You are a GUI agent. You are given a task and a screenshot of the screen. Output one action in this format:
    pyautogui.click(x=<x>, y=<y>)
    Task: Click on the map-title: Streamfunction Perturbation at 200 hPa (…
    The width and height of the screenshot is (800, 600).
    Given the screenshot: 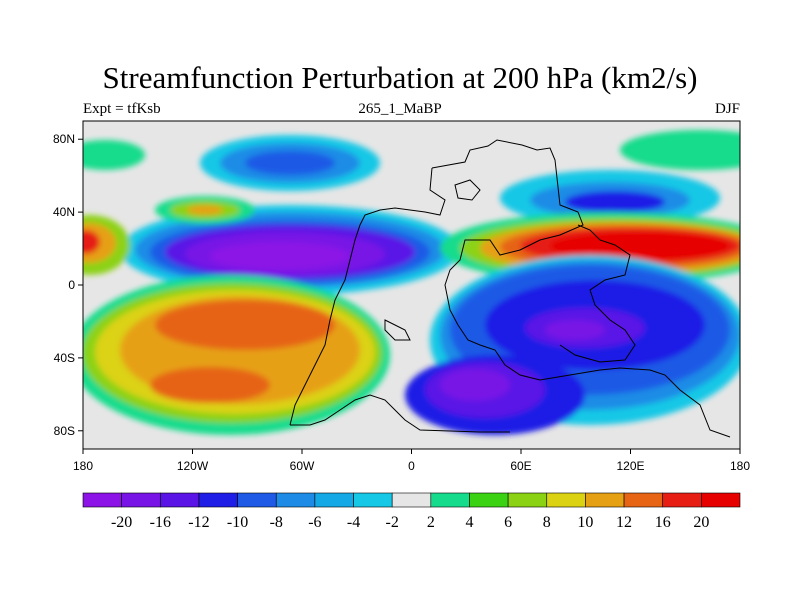 What is the action you would take?
    pyautogui.click(x=400, y=77)
    